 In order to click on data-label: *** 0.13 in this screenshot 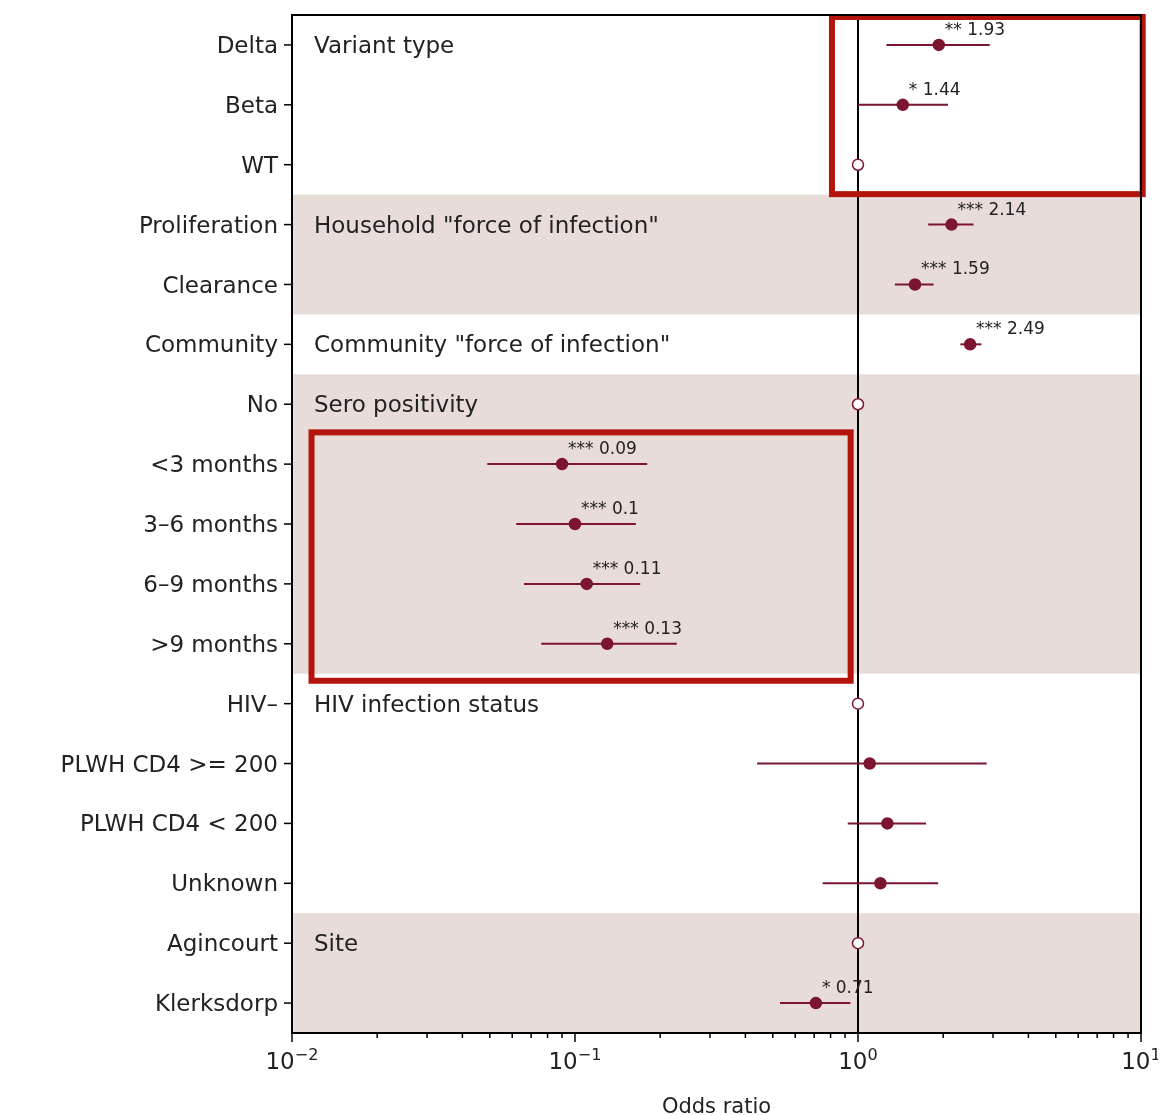, I will do `click(648, 627)`.